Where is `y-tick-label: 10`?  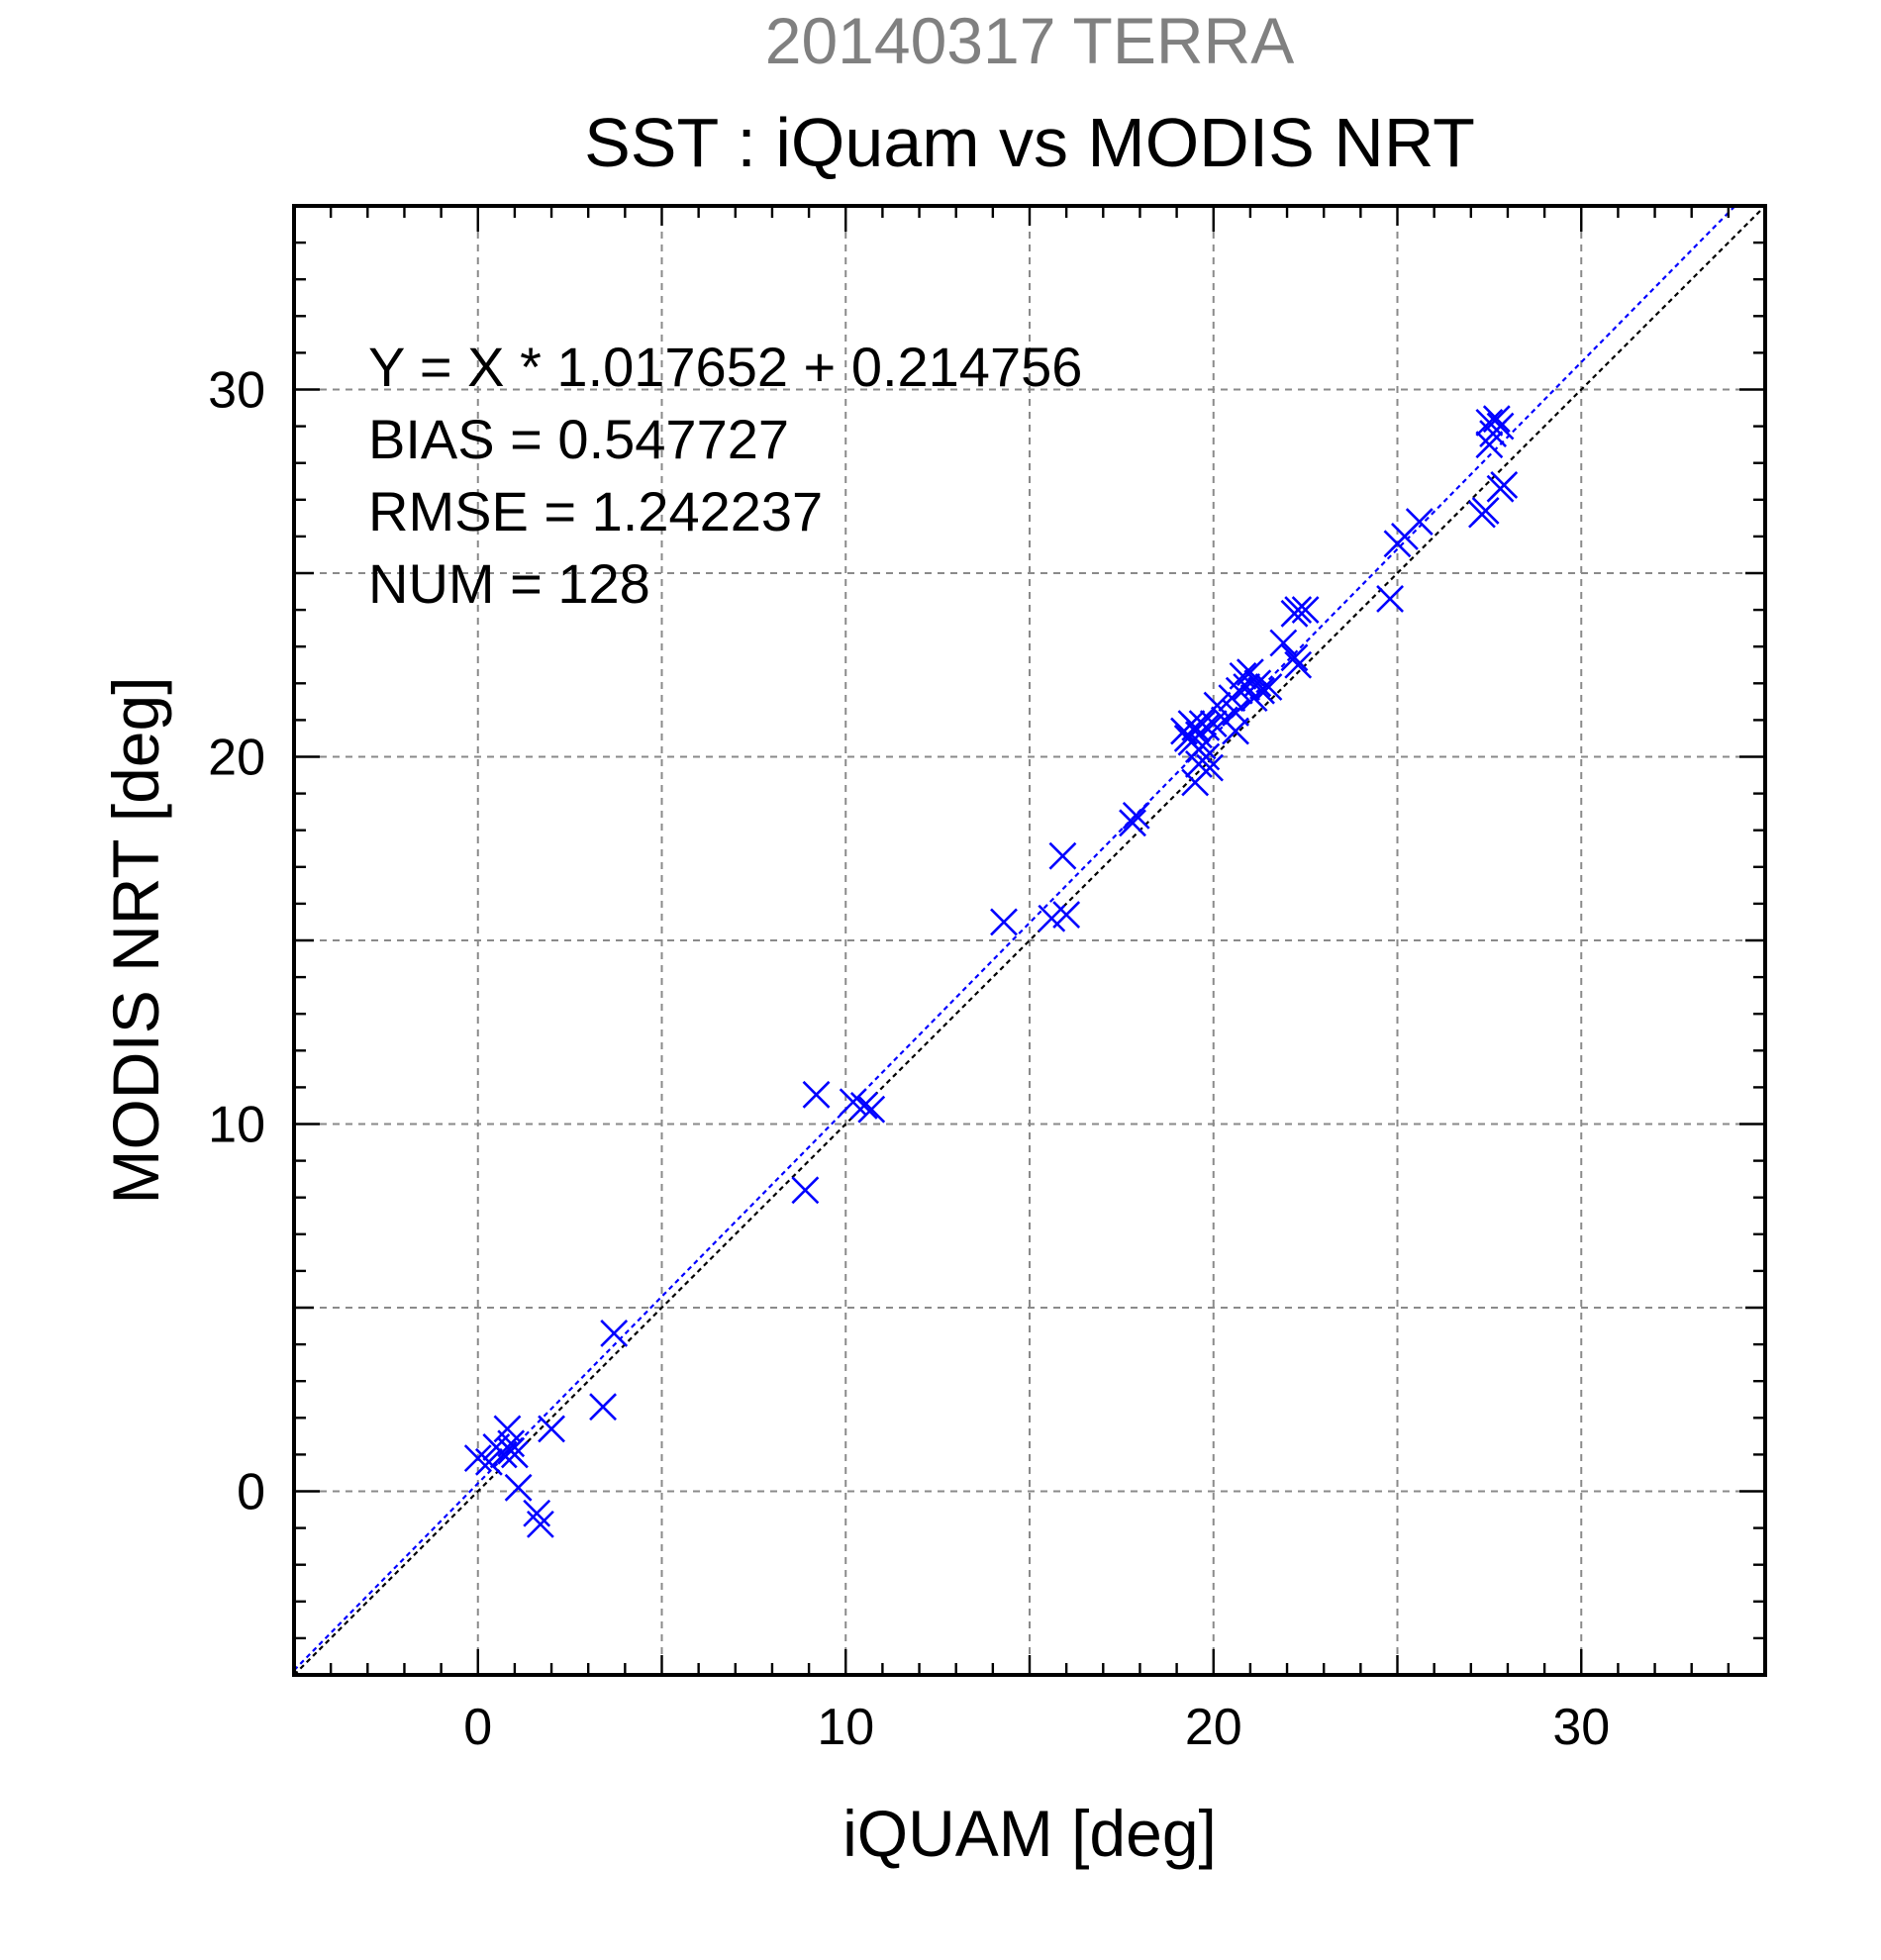
y-tick-label: 10 is located at coordinates (237, 1125).